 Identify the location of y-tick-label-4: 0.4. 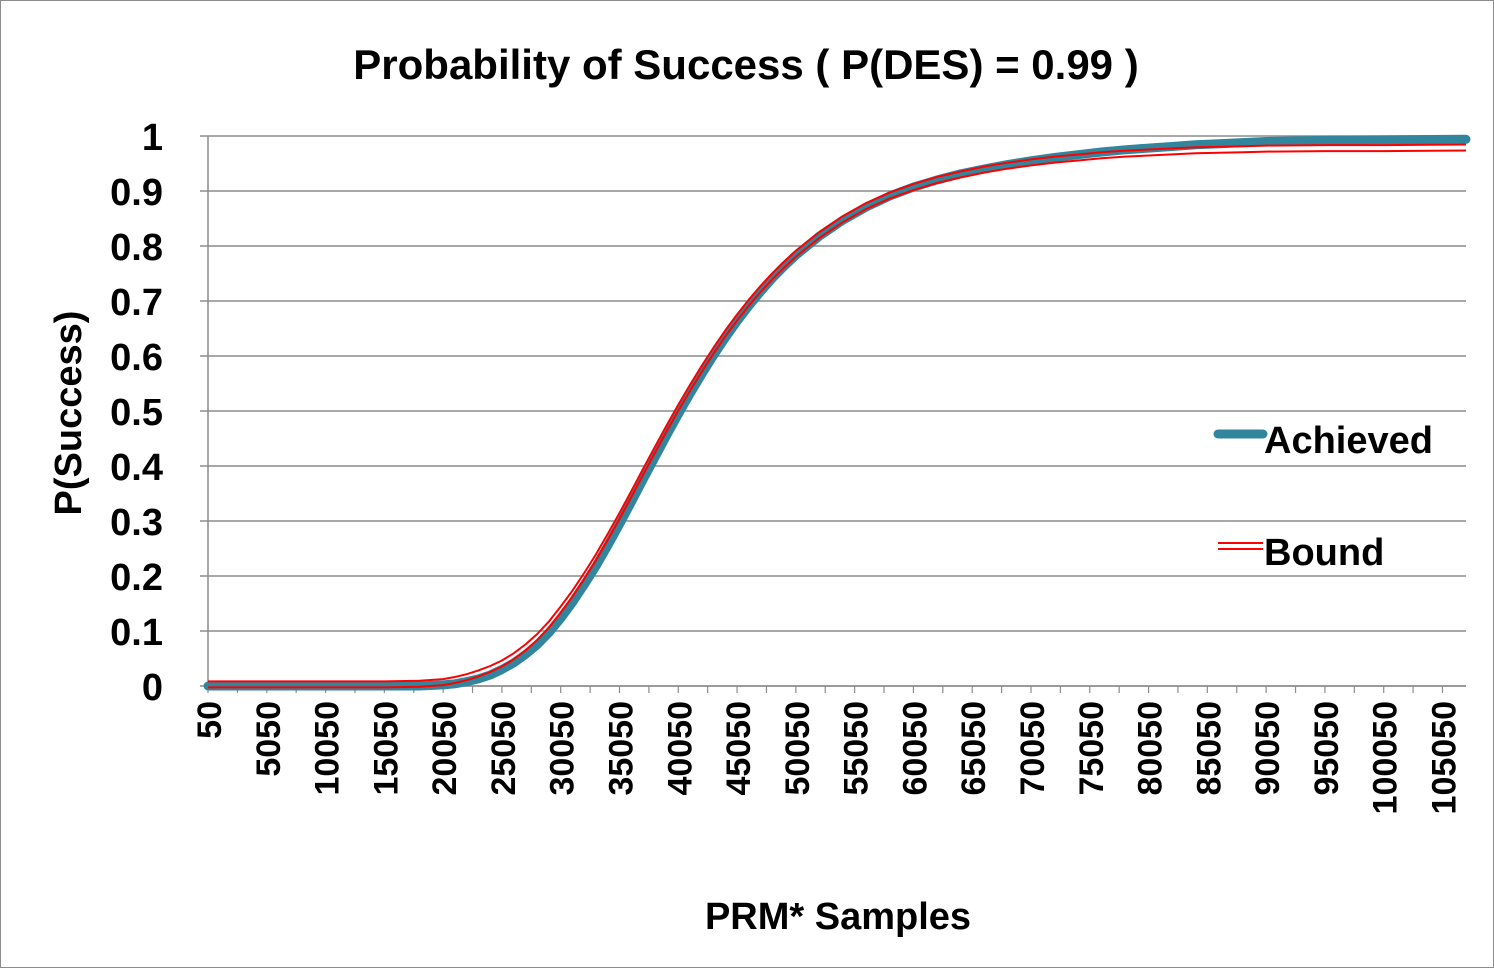
(136, 468).